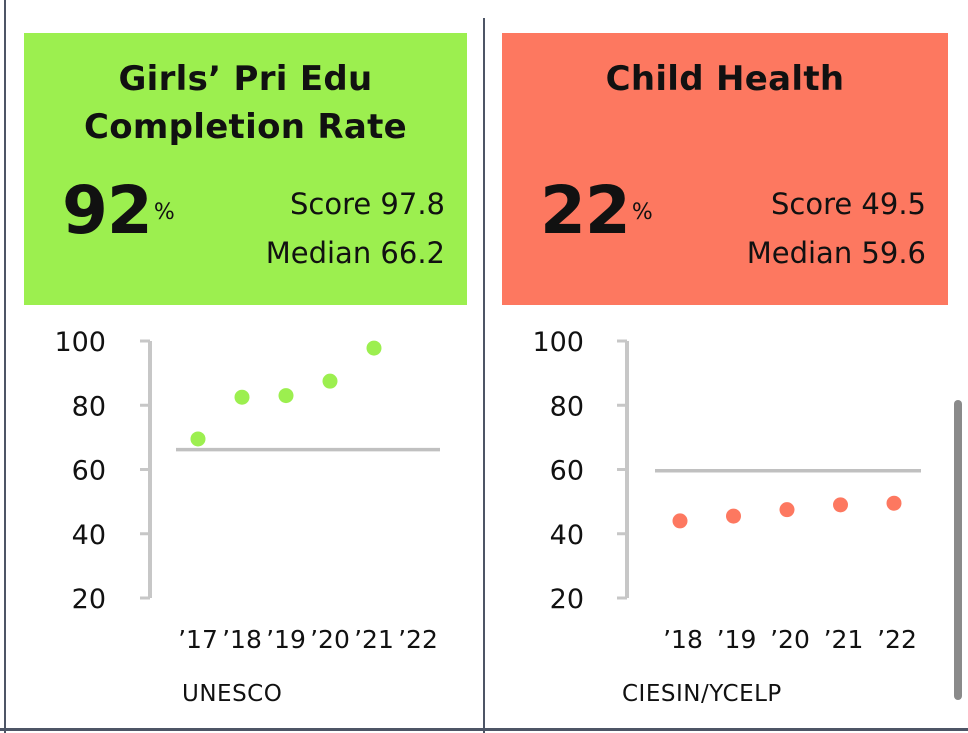 The width and height of the screenshot is (968, 733). Describe the element at coordinates (245, 103) in the screenshot. I see `card-title: Girls’ Pri Edu Completion Rate` at that location.